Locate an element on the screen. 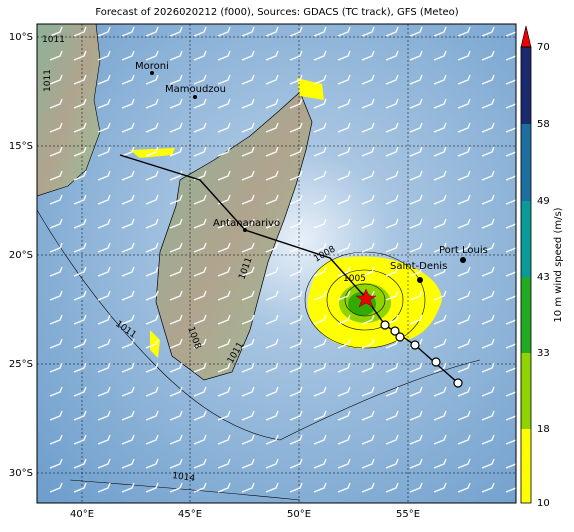  colorbar-tick: 43 is located at coordinates (543, 277).